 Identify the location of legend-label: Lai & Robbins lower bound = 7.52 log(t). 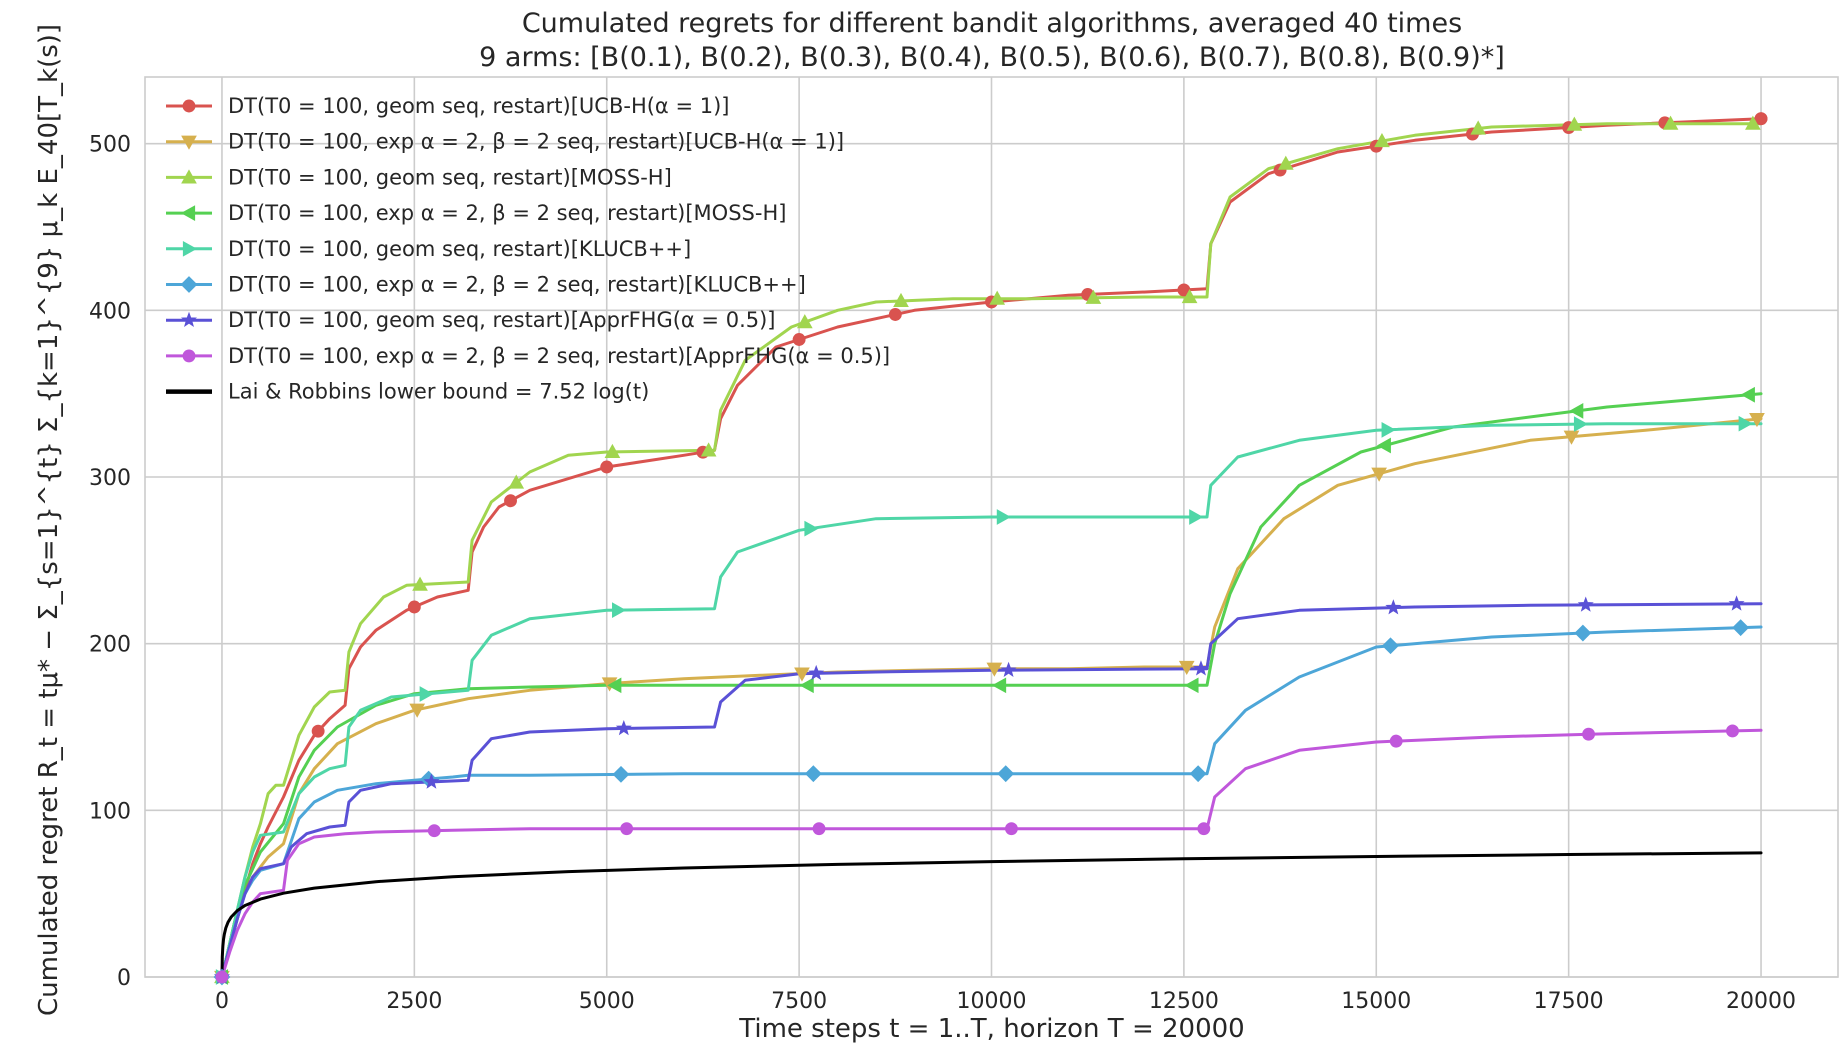
(438, 392).